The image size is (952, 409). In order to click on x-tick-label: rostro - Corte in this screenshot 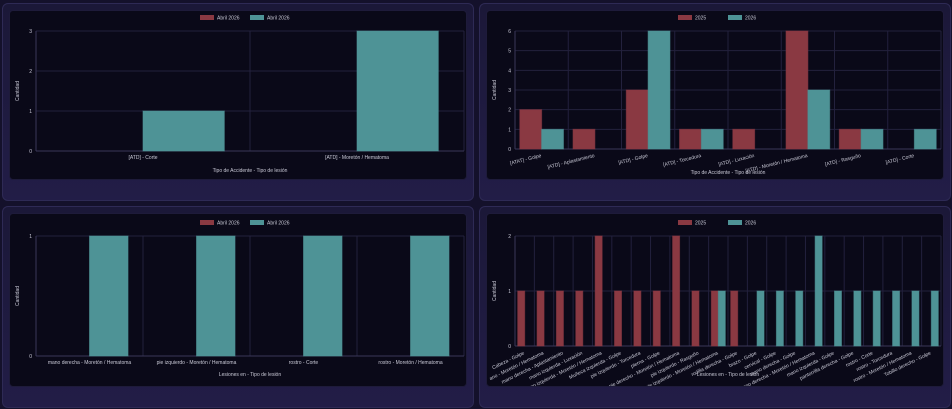, I will do `click(304, 363)`.